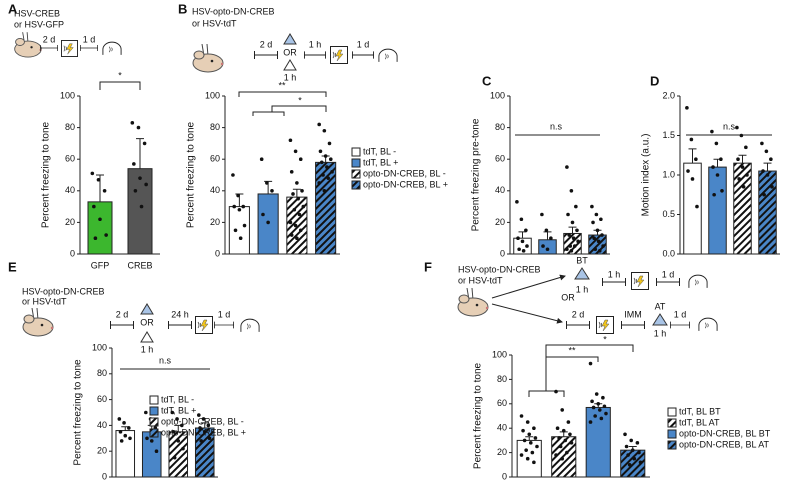 This screenshot has width=800, height=486. I want to click on legend-label: tdT, BL +, so click(178, 410).